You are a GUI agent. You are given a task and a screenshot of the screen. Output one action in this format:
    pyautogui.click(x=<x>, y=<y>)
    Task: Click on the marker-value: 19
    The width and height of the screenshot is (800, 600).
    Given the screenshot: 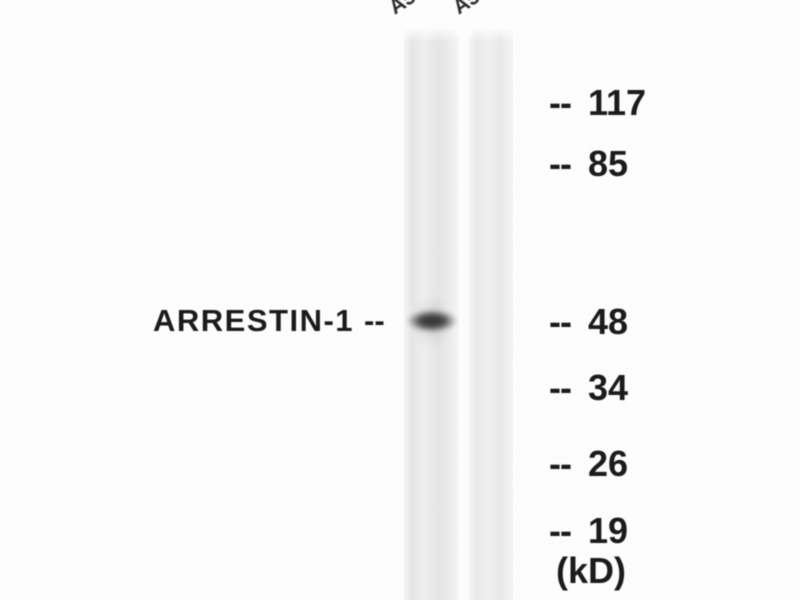 What is the action you would take?
    pyautogui.click(x=608, y=530)
    